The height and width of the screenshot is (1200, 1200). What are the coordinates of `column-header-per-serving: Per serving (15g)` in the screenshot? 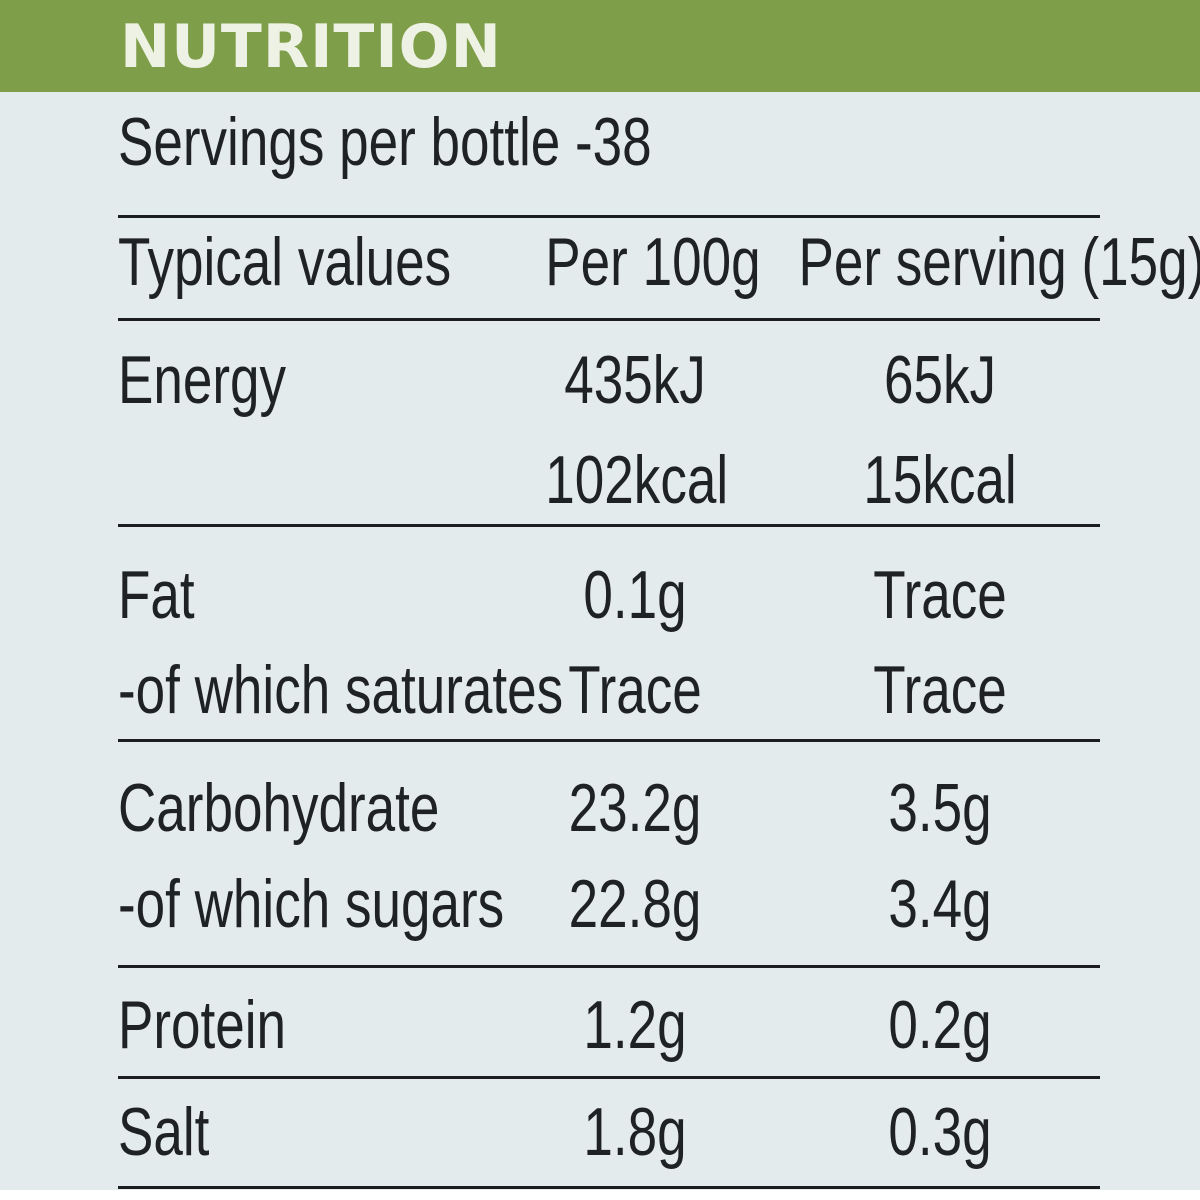 It's located at (999, 262).